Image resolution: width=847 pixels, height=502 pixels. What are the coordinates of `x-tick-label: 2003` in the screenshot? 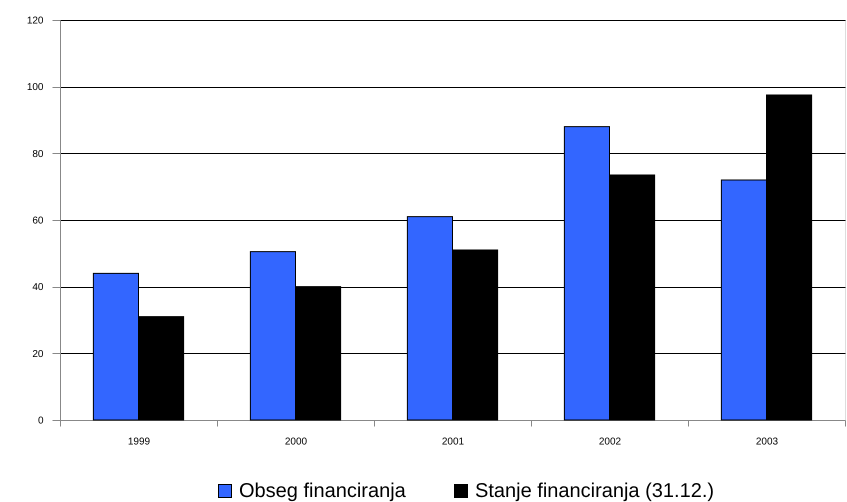 It's located at (767, 442).